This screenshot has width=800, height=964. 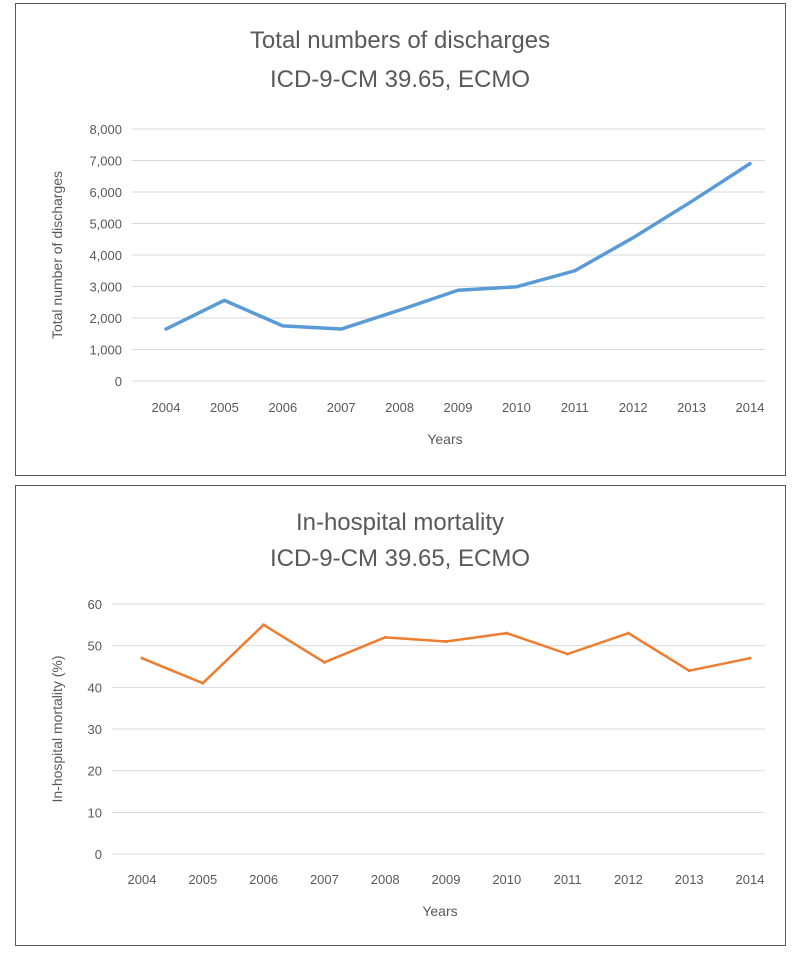 What do you see at coordinates (105, 318) in the screenshot?
I see `y-tick-label: 2,000` at bounding box center [105, 318].